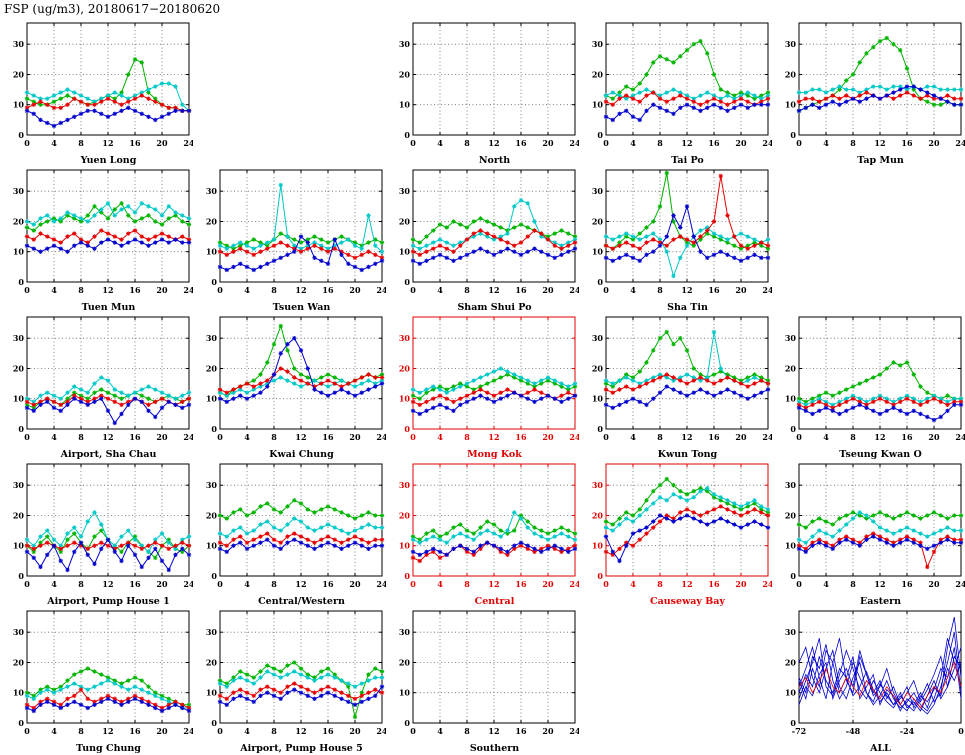 The image size is (965, 755). I want to click on chart-cell: 0 4 8 12 16 20 24 0 10 20 30 Tseung Kwan O, so click(868, 386).